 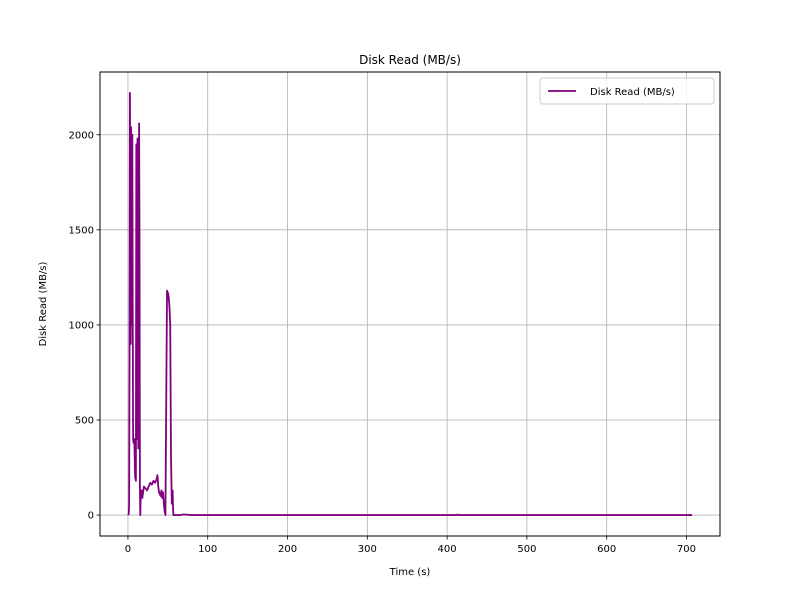 I want to click on x-axis: 0 100 200 300 400 500 600 700, so click(x=410, y=545).